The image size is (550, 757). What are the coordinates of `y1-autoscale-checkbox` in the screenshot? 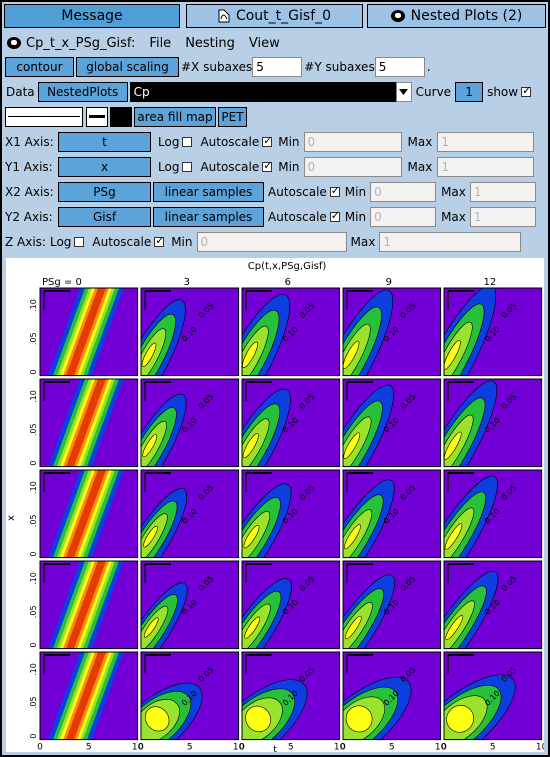 It's located at (267, 165).